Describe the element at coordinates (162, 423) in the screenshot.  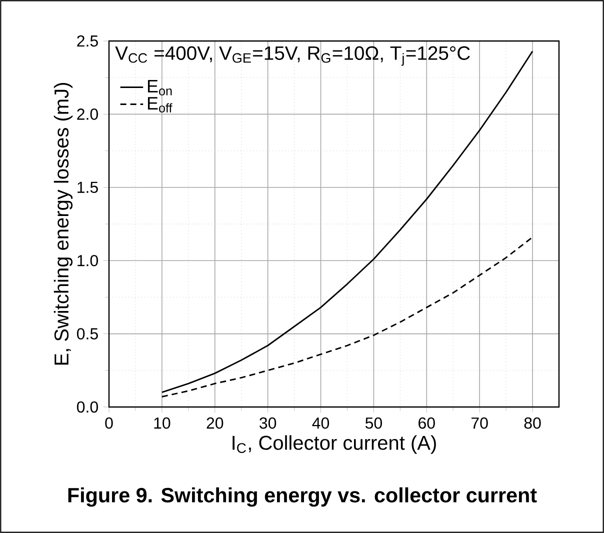
I see `x-tick-label: 10` at that location.